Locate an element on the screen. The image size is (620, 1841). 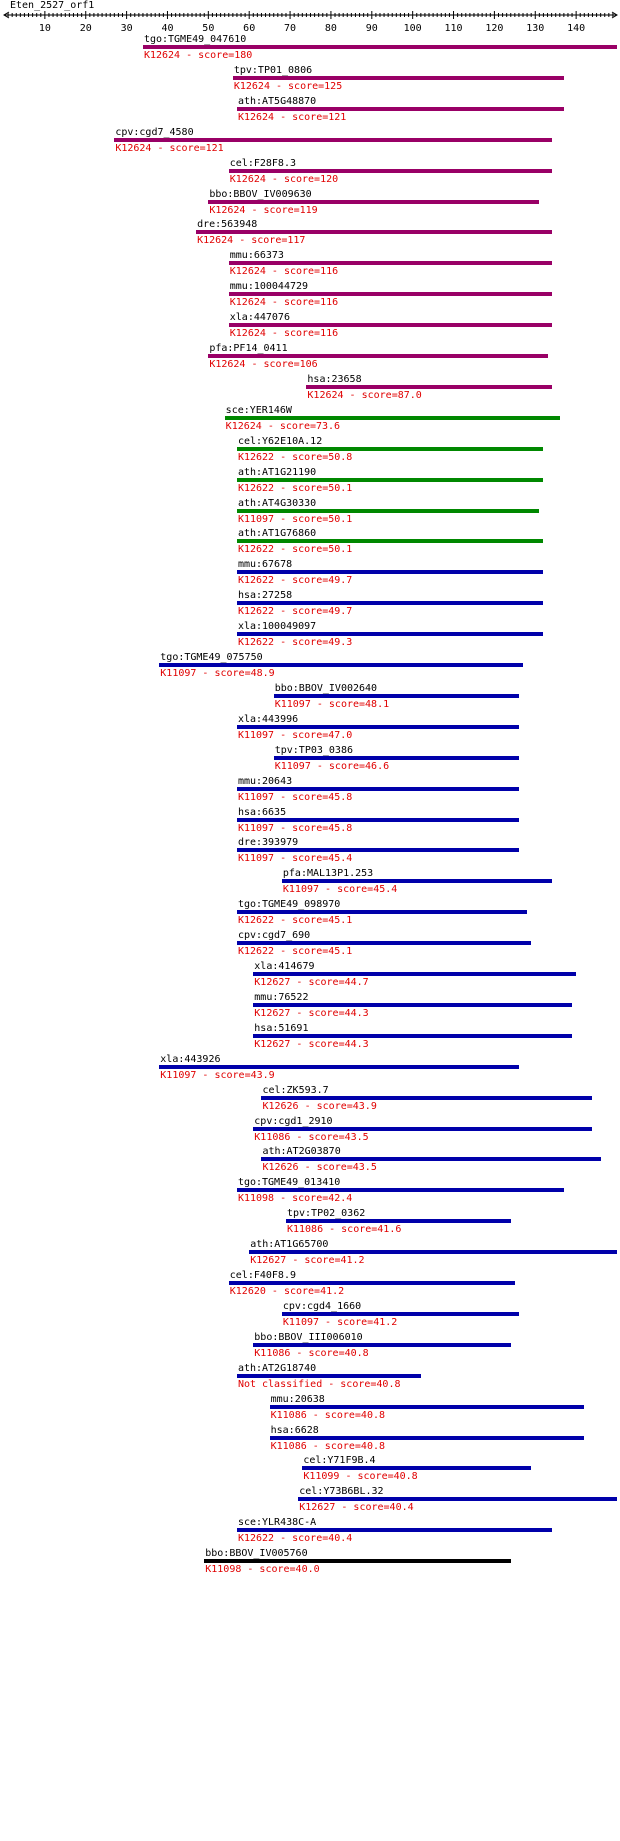
hit-gene-link: ath:AT5G48870 is located at coordinates (277, 101).